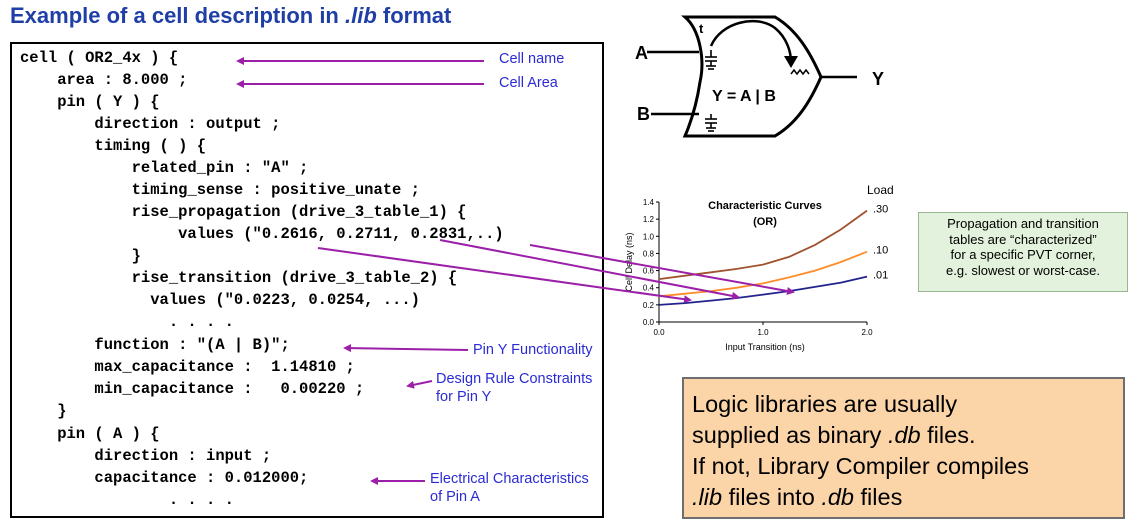 Image resolution: width=1141 pixels, height=524 pixels. I want to click on db-note-line-1: Logic libraries are usually, so click(825, 404).